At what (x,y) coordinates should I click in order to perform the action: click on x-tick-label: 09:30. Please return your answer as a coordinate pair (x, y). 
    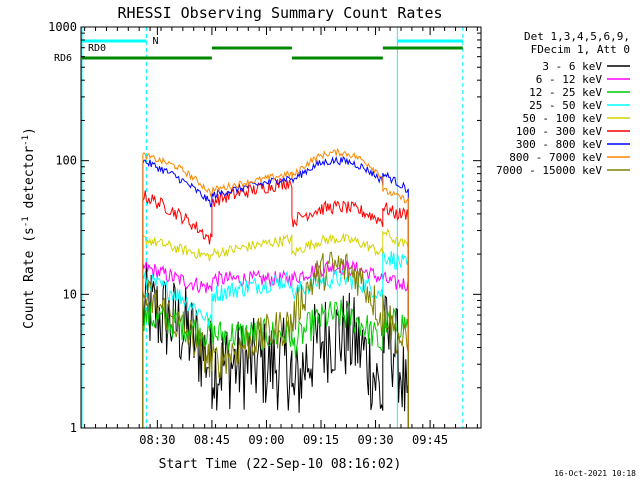
    Looking at the image, I should click on (375, 440).